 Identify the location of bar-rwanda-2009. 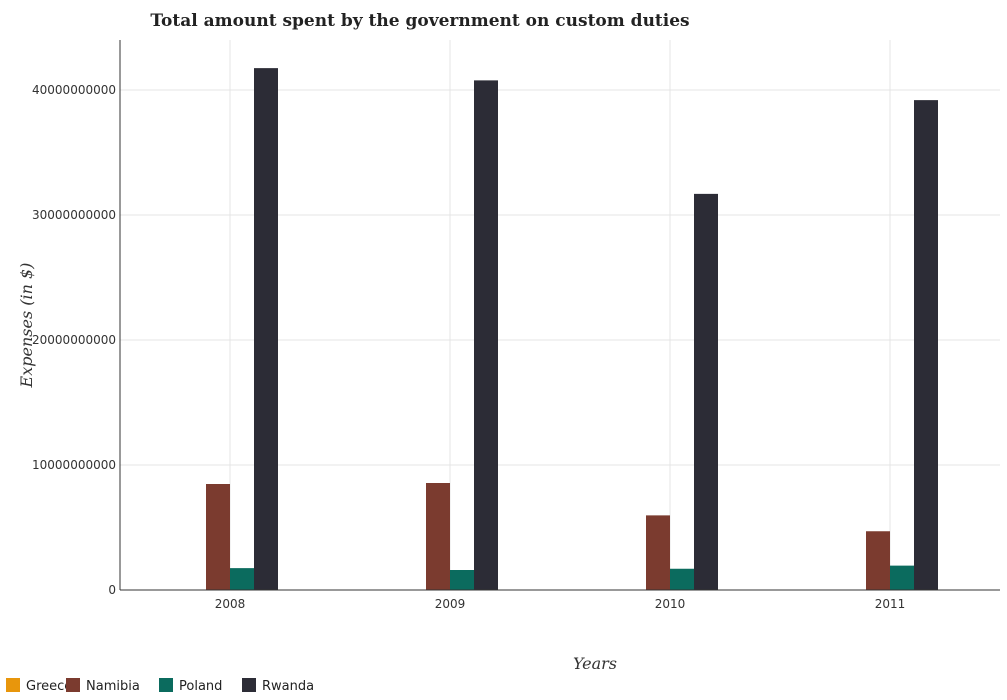
(486, 335).